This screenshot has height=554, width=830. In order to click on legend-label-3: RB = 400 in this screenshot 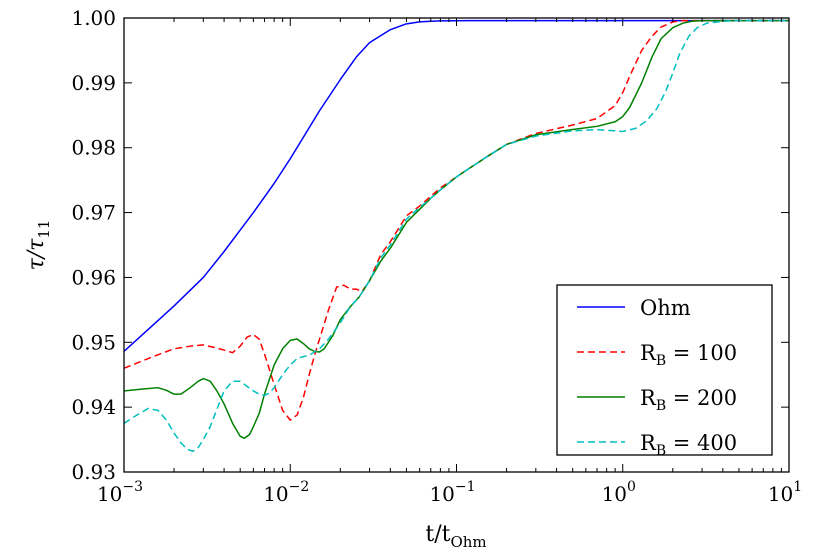, I will do `click(688, 445)`.